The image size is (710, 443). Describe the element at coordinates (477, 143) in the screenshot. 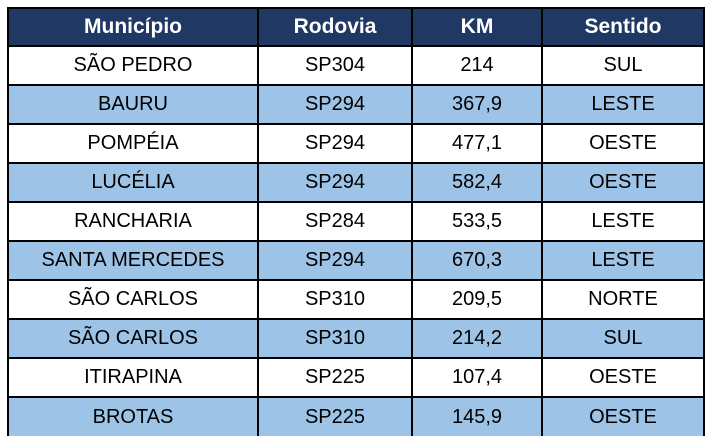

I see `cell-km: 477,1` at that location.